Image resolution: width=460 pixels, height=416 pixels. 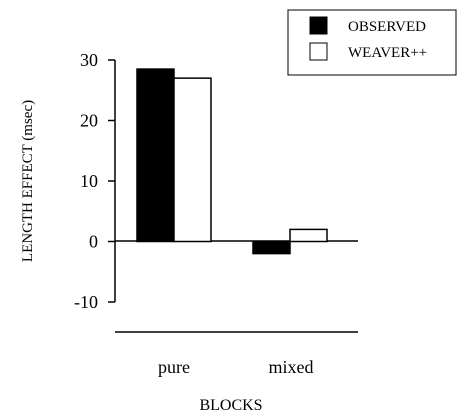 I want to click on y-ticks: -10 0 10 20 30, so click(x=94, y=181).